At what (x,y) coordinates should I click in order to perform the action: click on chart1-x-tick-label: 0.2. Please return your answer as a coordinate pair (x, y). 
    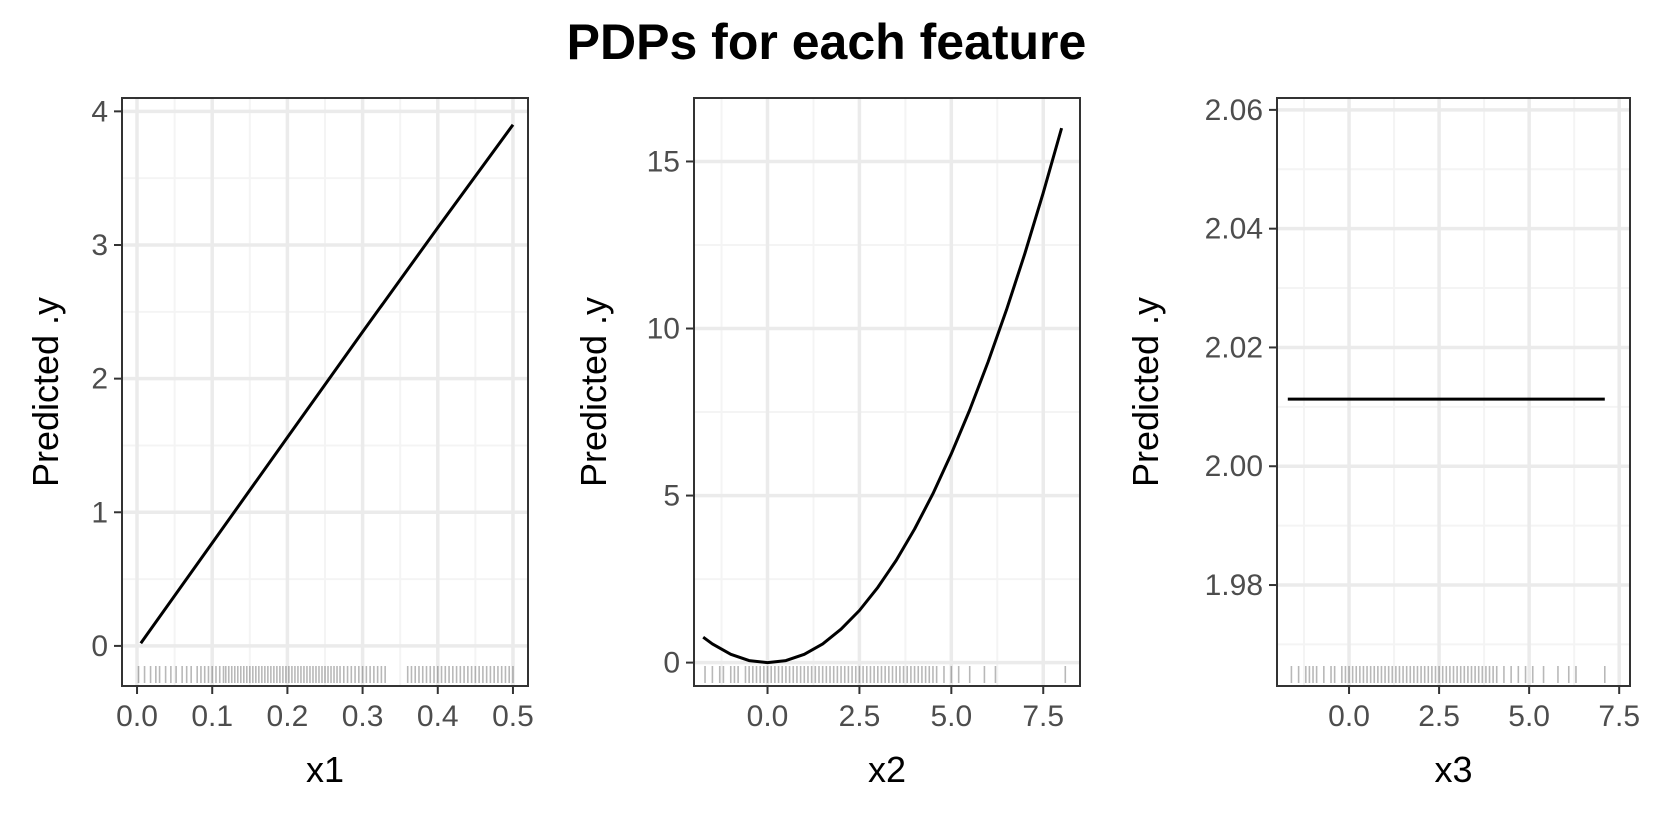
    Looking at the image, I should click on (288, 716).